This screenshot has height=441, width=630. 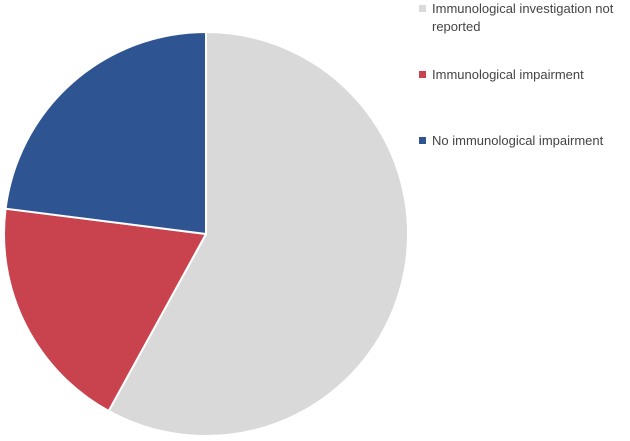 What do you see at coordinates (518, 140) in the screenshot?
I see `legend-label-no-impairment: No immunological impairment` at bounding box center [518, 140].